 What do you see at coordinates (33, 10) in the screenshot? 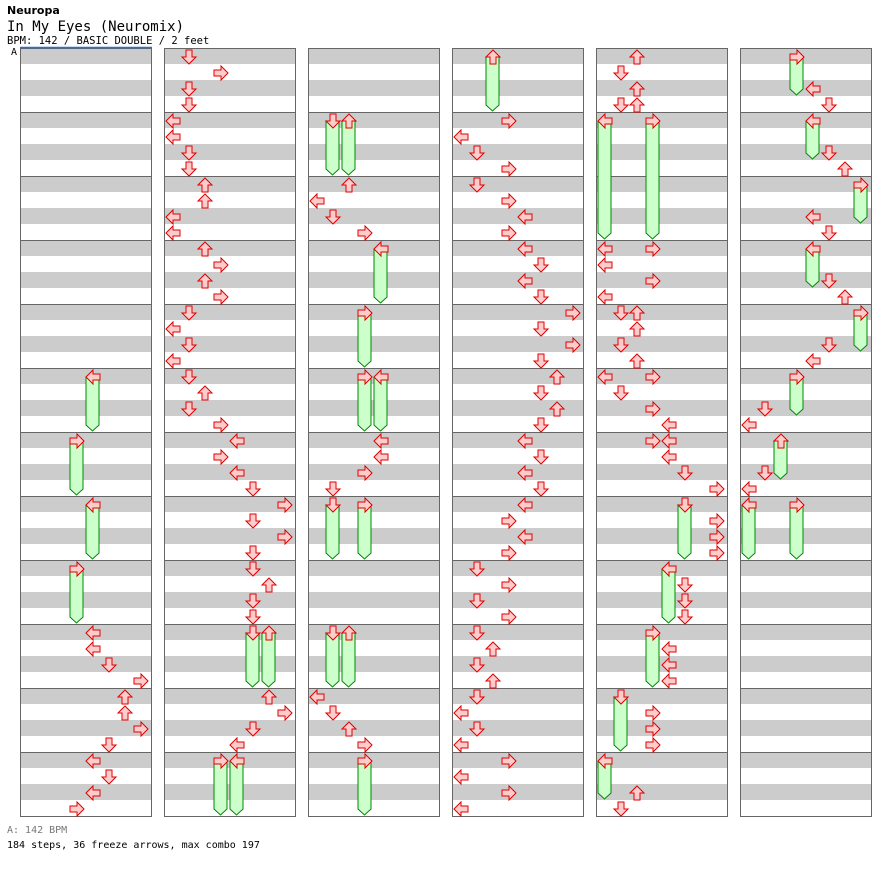
I see `artist-name: Neuropa` at bounding box center [33, 10].